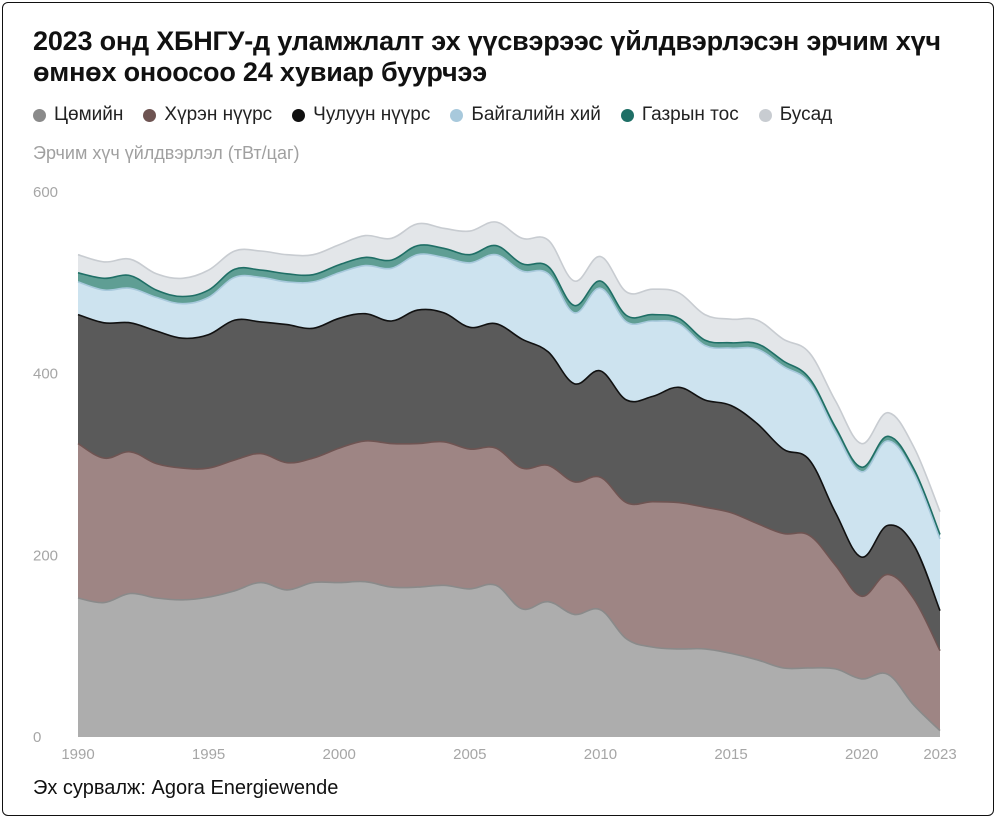 The height and width of the screenshot is (820, 998). What do you see at coordinates (730, 754) in the screenshot?
I see `x-tick-label: 2015` at bounding box center [730, 754].